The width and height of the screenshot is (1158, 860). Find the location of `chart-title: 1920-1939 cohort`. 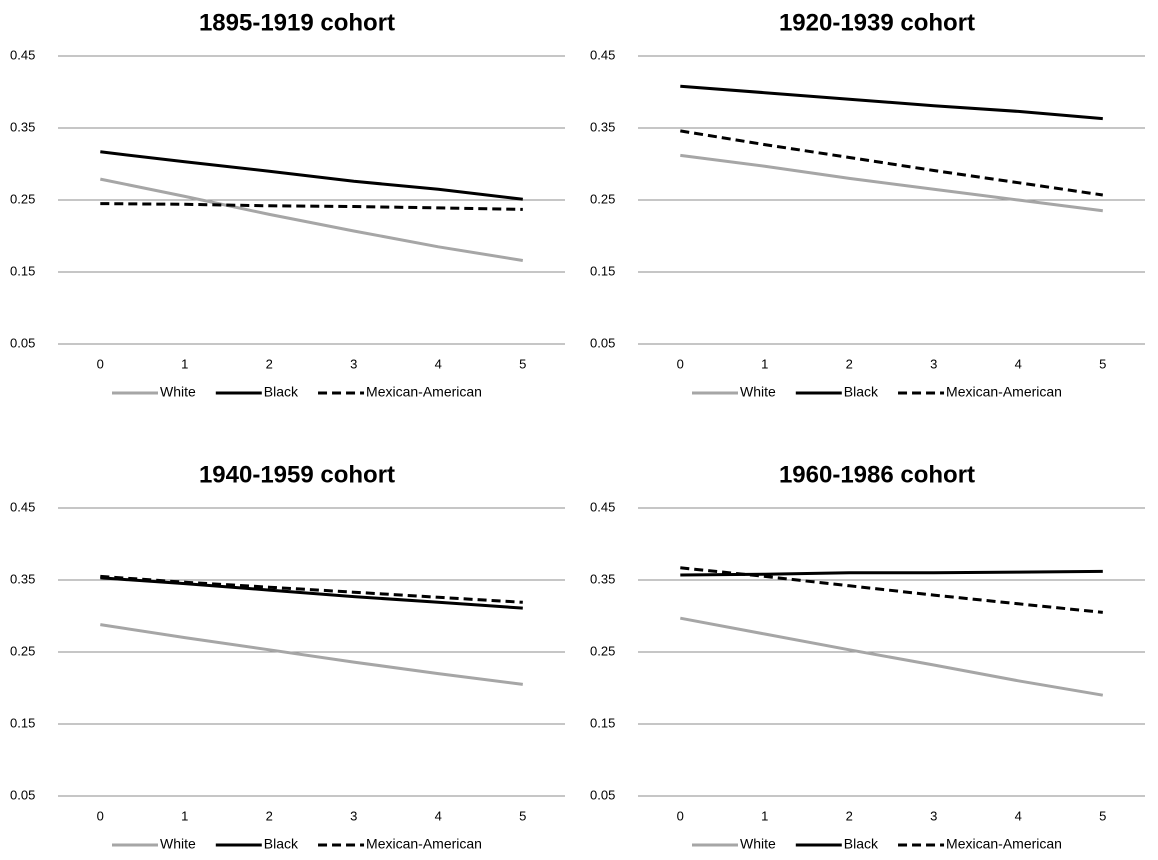

chart-title: 1920-1939 cohort is located at coordinates (877, 22).